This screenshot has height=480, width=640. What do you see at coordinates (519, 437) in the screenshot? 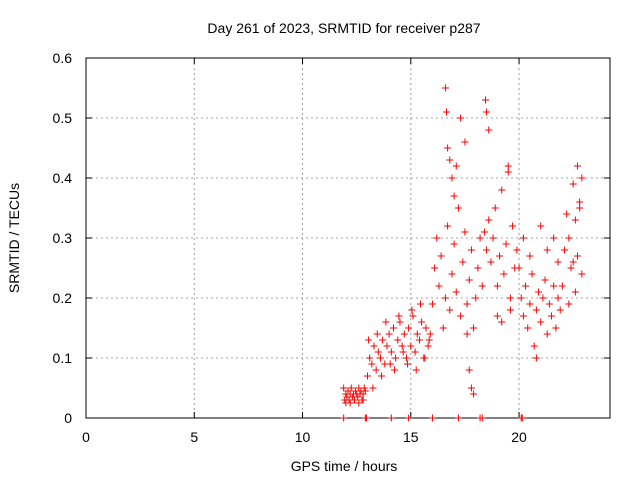
I see `x-tick-label: 20` at bounding box center [519, 437].